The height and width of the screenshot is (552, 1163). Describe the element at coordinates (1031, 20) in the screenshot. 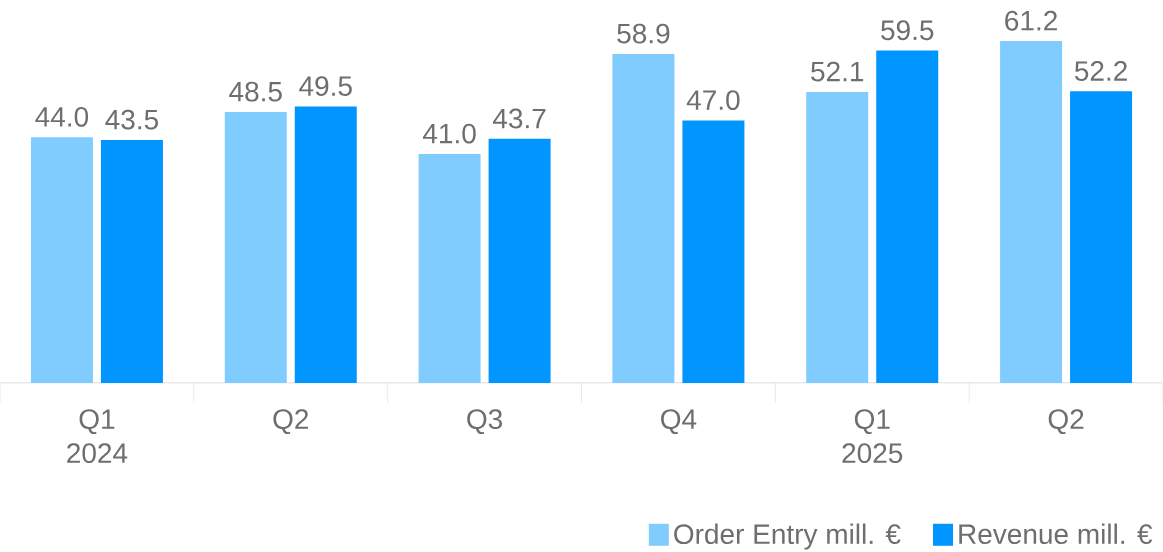

I see `data-label: 61.2` at that location.